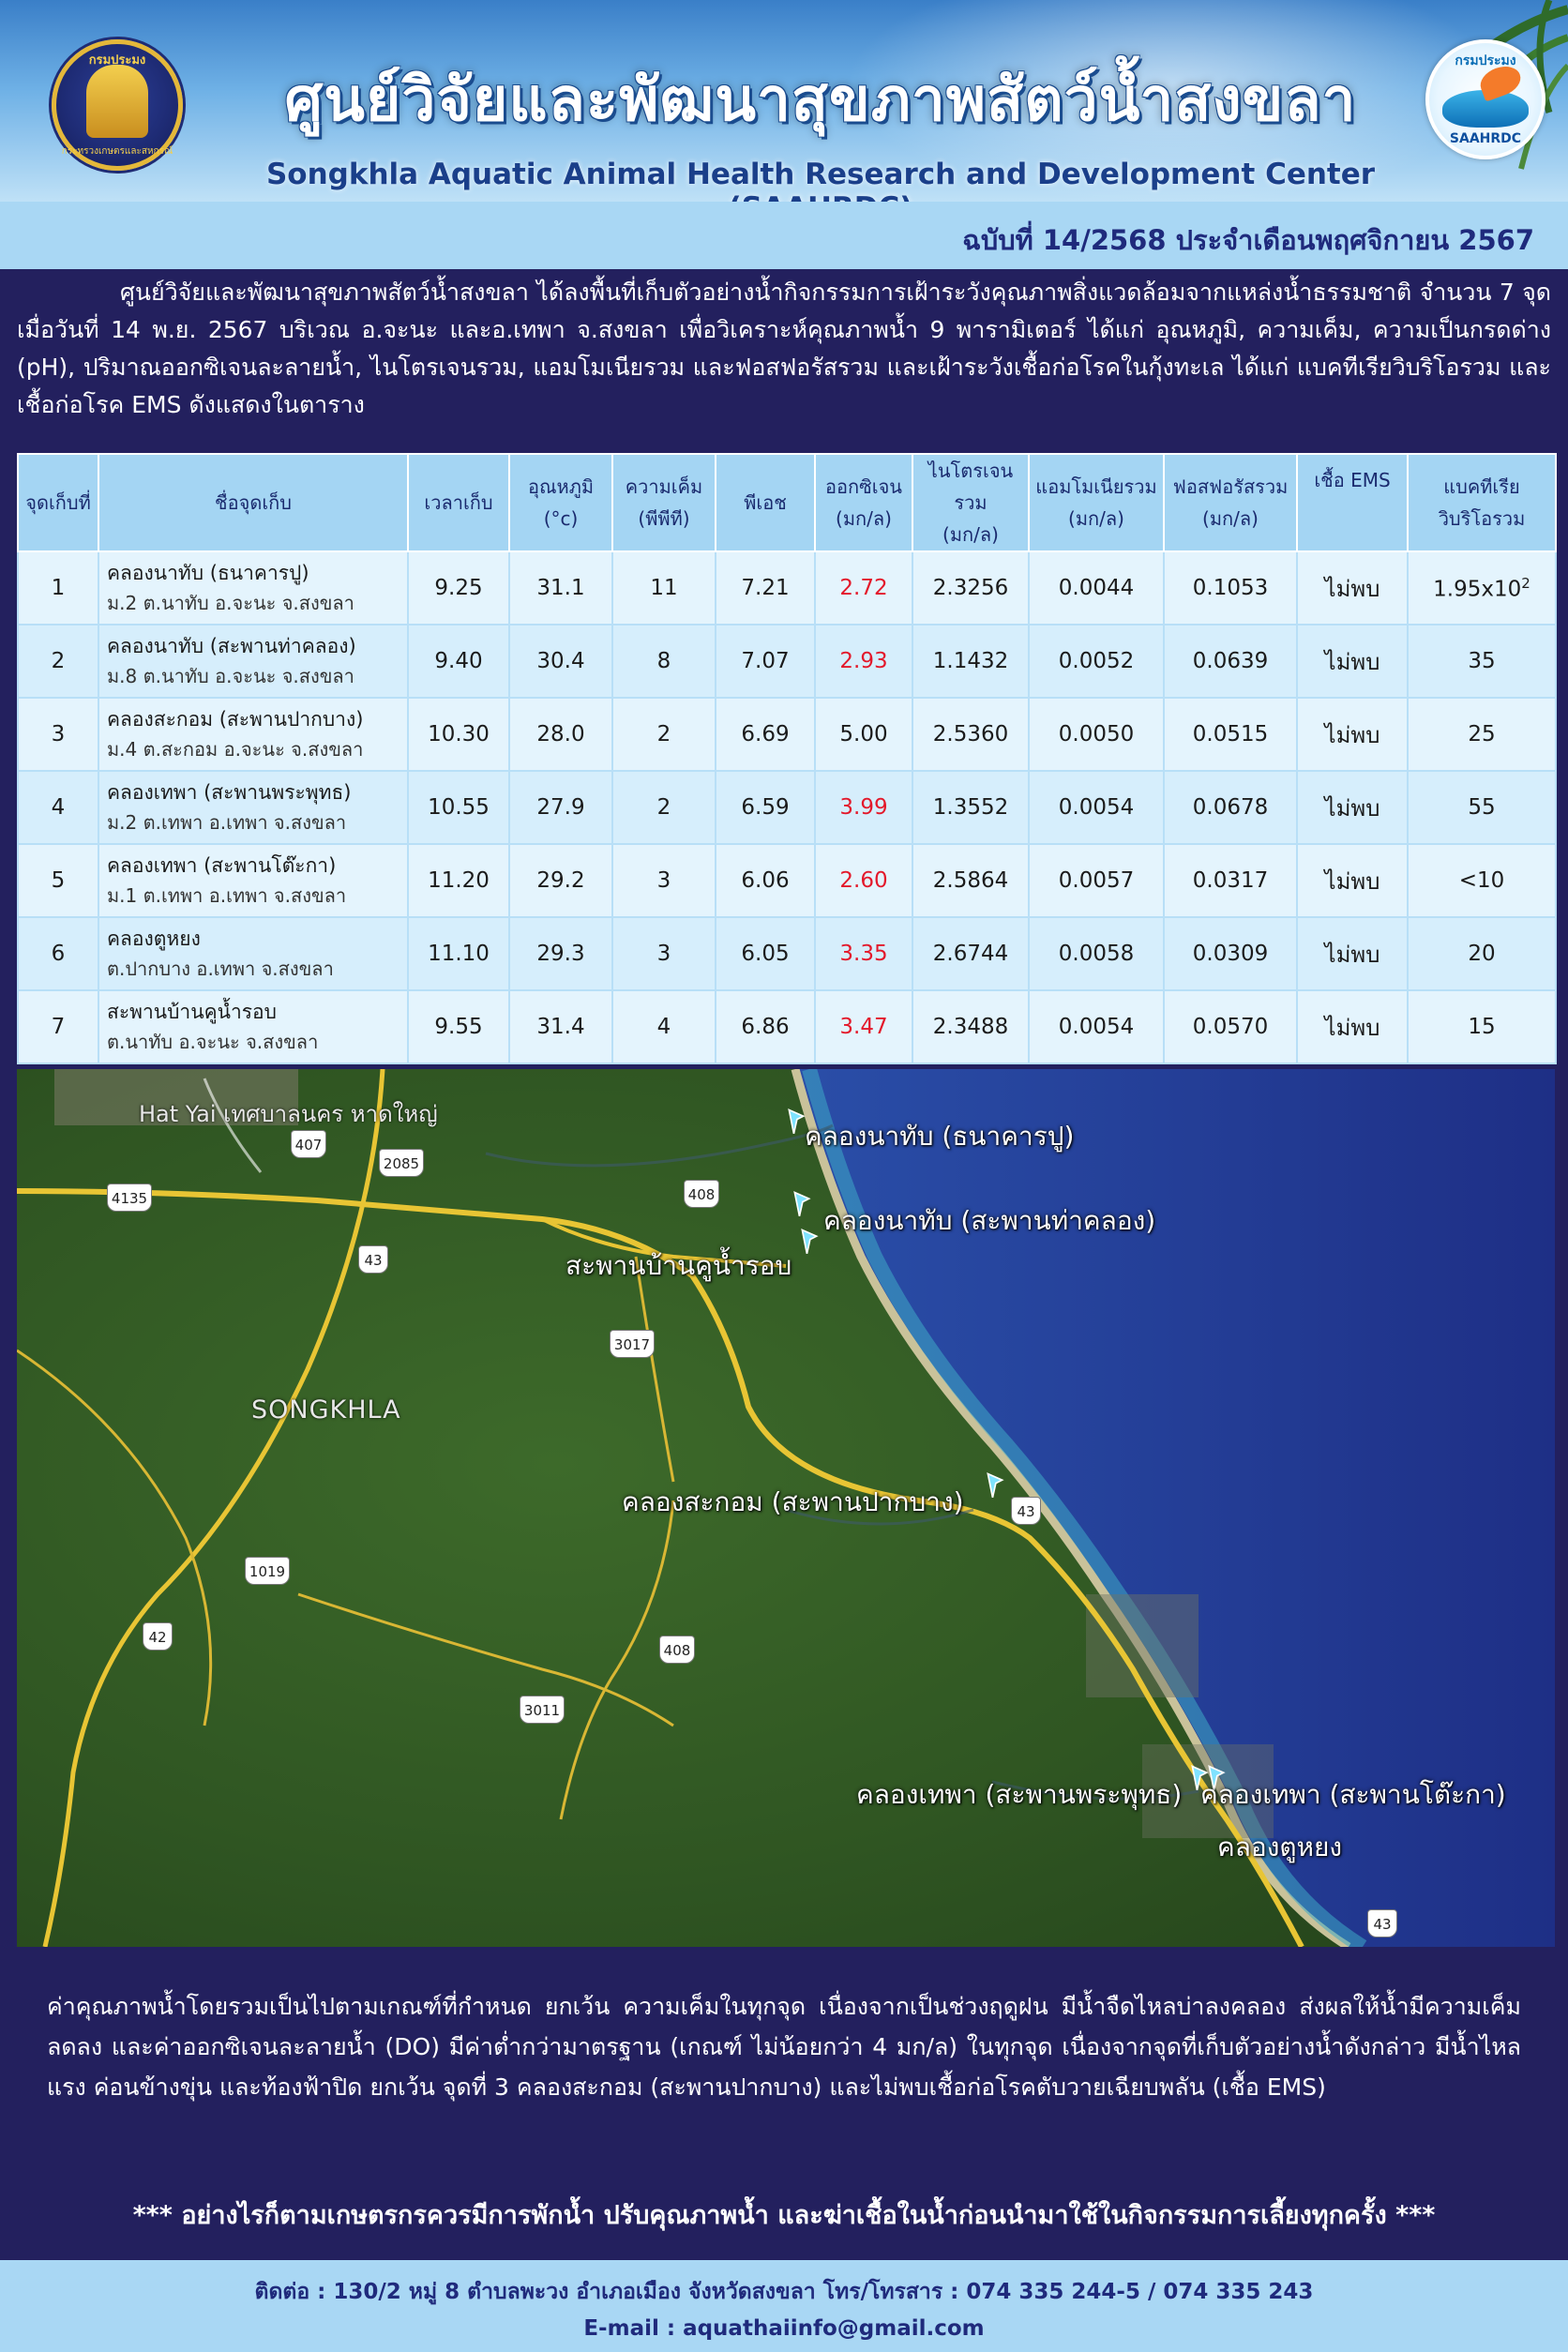  What do you see at coordinates (220, 969) in the screenshot?
I see `site-address: ต.ปากบาง อ.เทพา จ.สงขลา` at bounding box center [220, 969].